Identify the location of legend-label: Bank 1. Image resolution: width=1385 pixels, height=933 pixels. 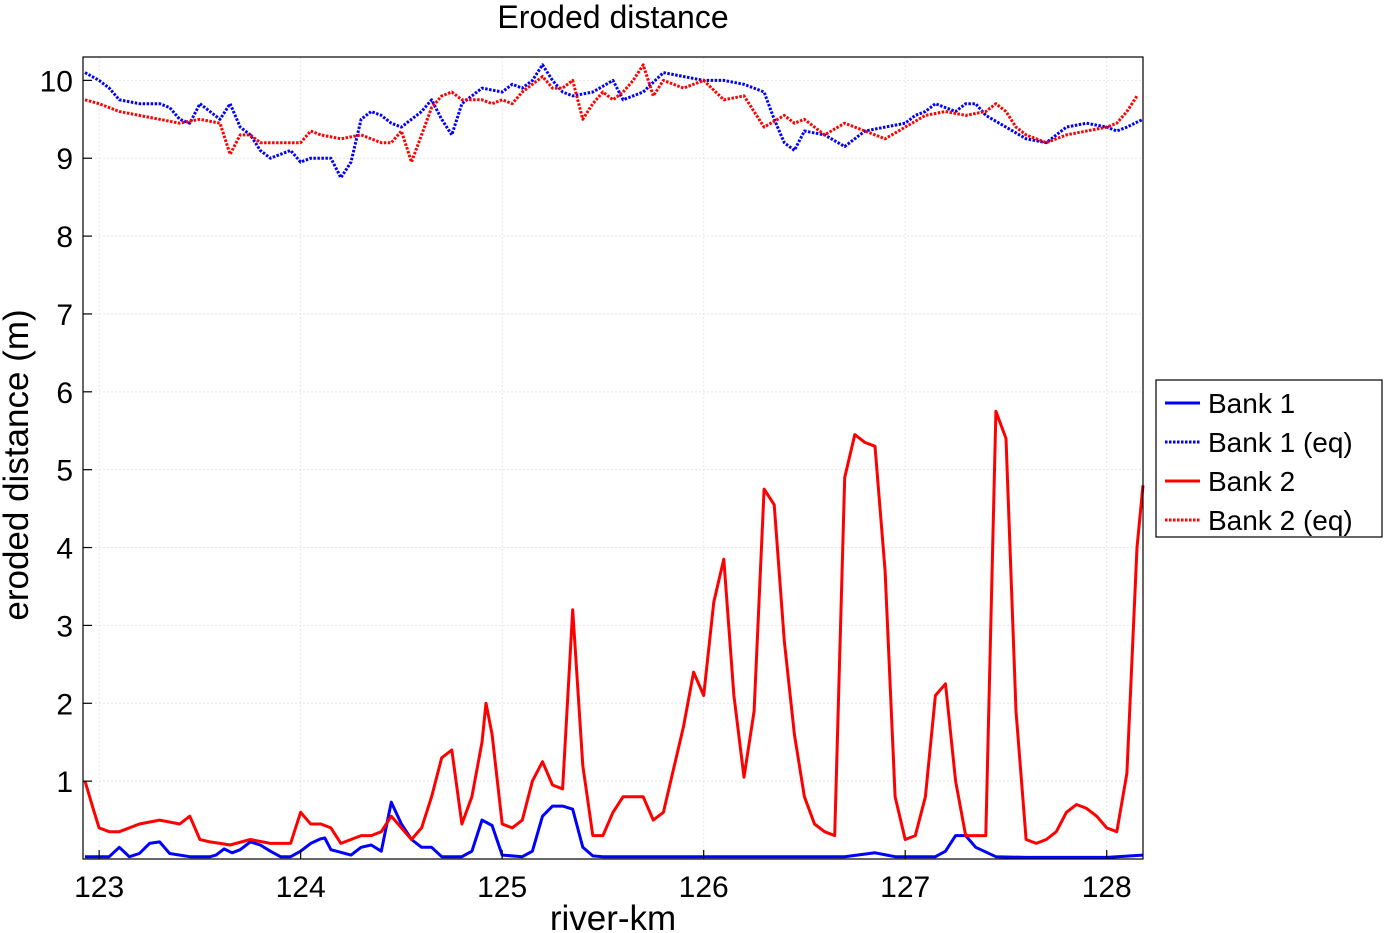
(1251, 403).